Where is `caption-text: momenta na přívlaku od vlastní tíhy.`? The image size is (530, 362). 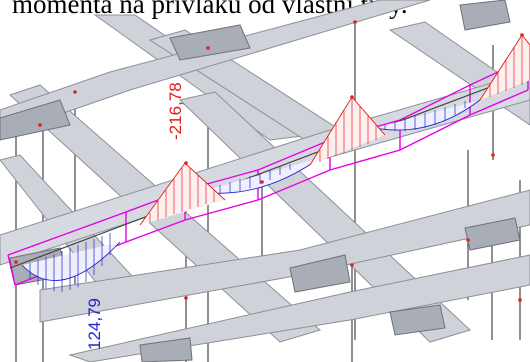
caption-text: momenta na přívlaku od vlastní tíhy. is located at coordinates (210, 9).